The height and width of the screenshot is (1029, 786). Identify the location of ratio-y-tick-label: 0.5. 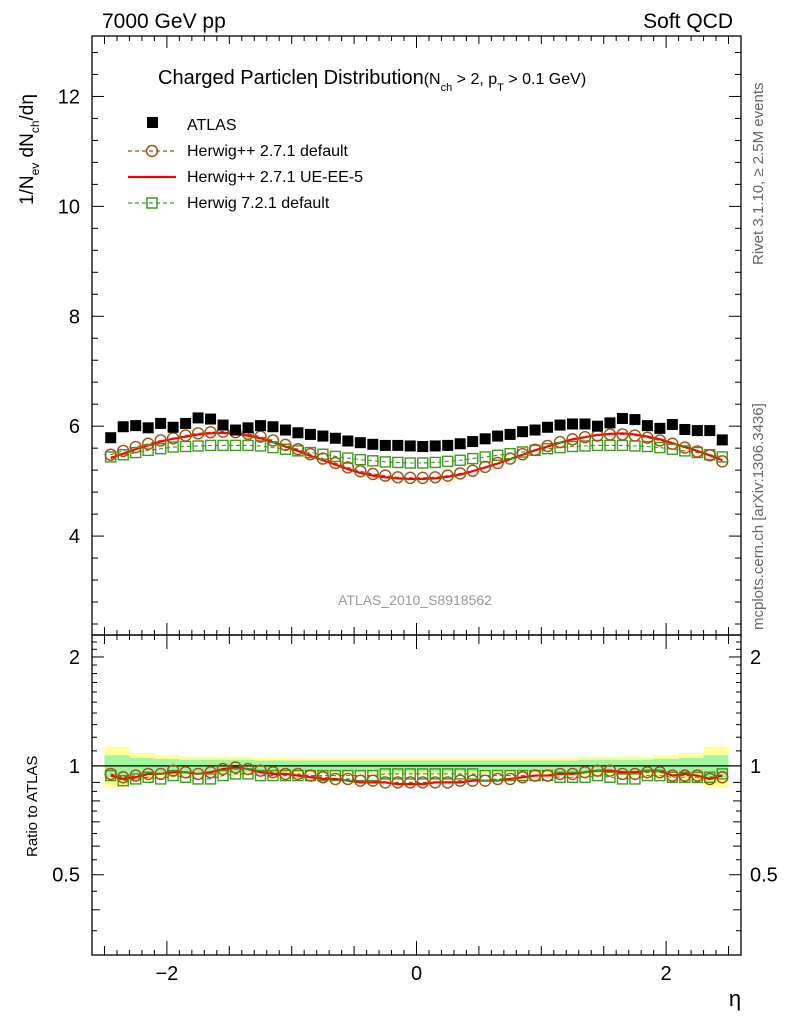
(66, 876).